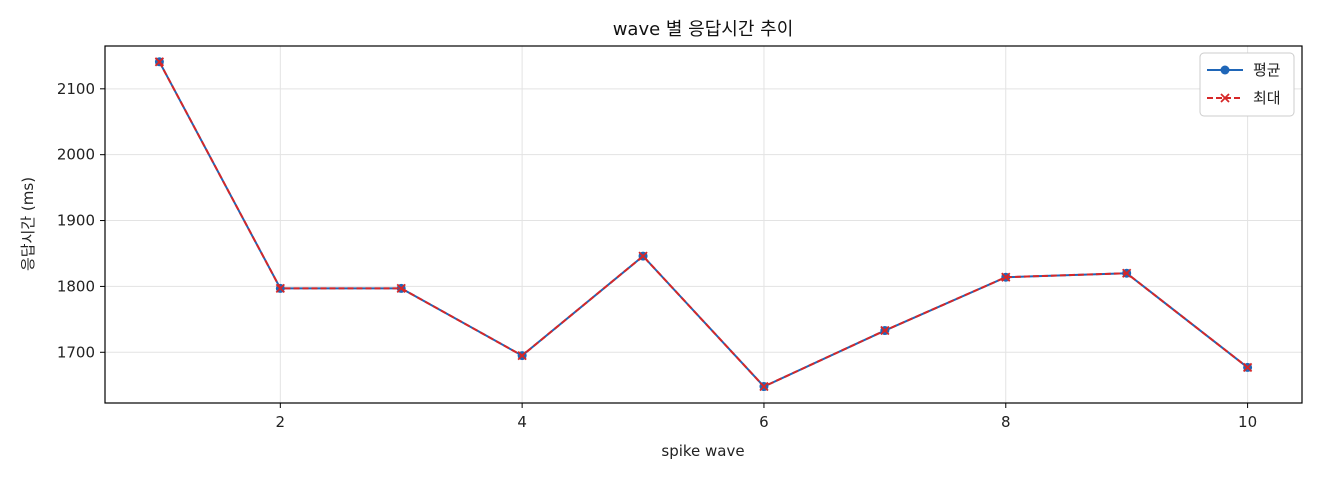 Image resolution: width=1320 pixels, height=480 pixels. I want to click on x-tick-label: 4, so click(522, 422).